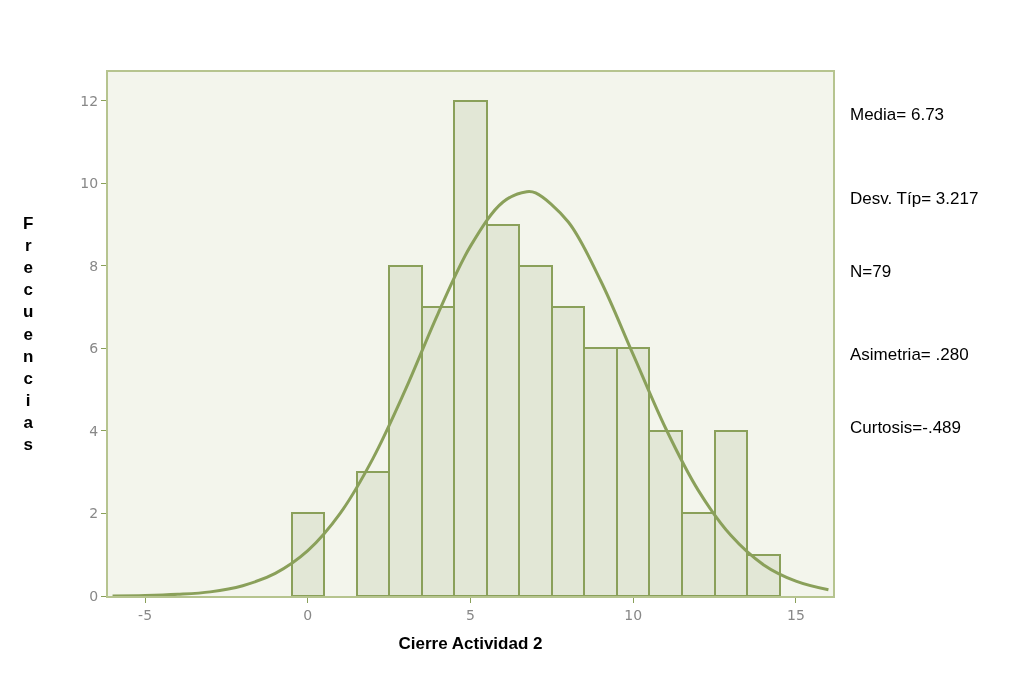  I want to click on text: Asimetria= .280, so click(909, 354).